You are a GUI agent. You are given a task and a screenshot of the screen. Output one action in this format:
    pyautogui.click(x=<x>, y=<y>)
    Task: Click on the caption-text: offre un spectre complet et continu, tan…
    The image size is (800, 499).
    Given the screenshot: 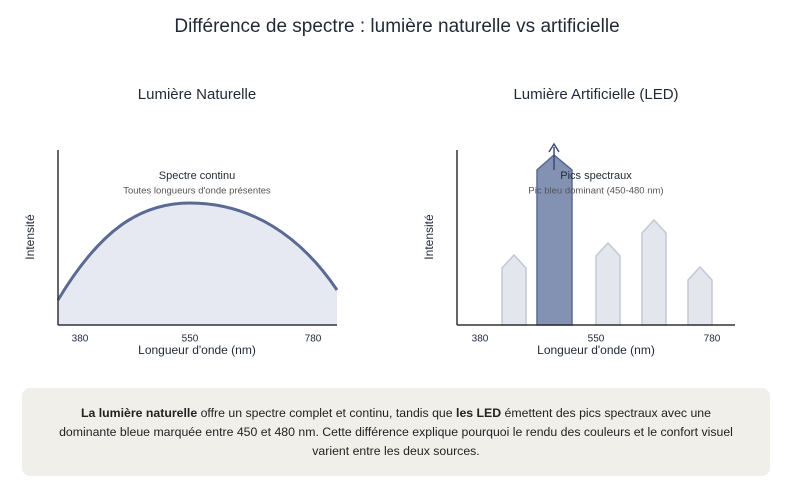 What is the action you would take?
    pyautogui.click(x=327, y=413)
    